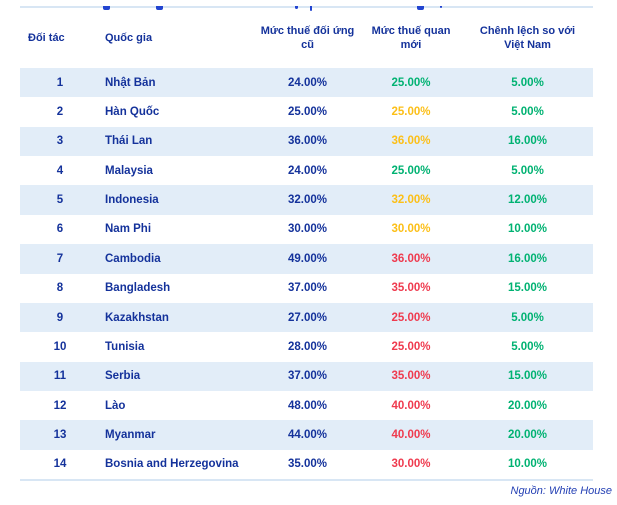  What do you see at coordinates (129, 141) in the screenshot?
I see `country-cell: Thái Lan` at bounding box center [129, 141].